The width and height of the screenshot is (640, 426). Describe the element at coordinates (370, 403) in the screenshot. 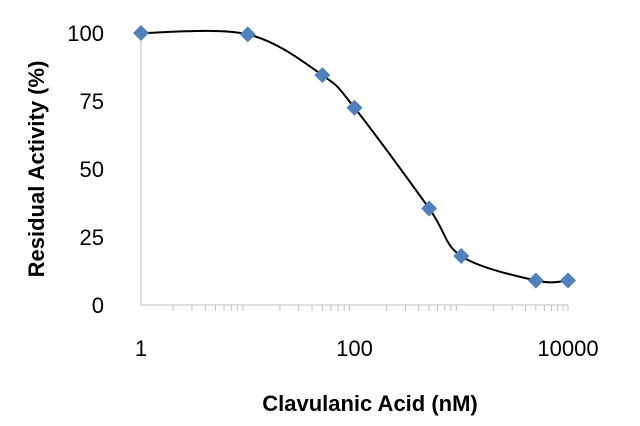

I see `x-axis-title: Clavulanic Acid (nM)` at that location.